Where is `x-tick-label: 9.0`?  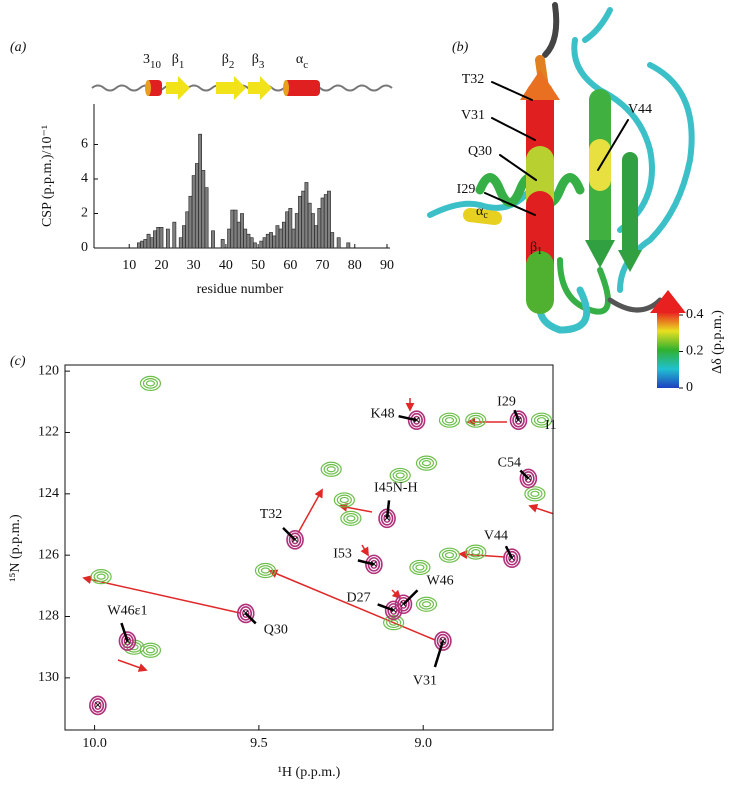 x-tick-label: 9.0 is located at coordinates (423, 743).